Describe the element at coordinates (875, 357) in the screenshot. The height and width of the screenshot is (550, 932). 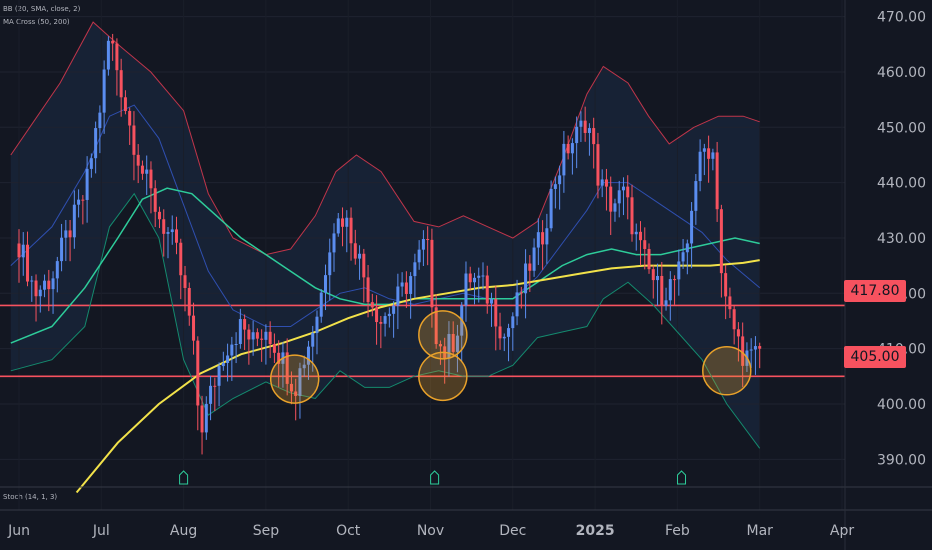
I see `level-tag-405-00: 405.00` at that location.